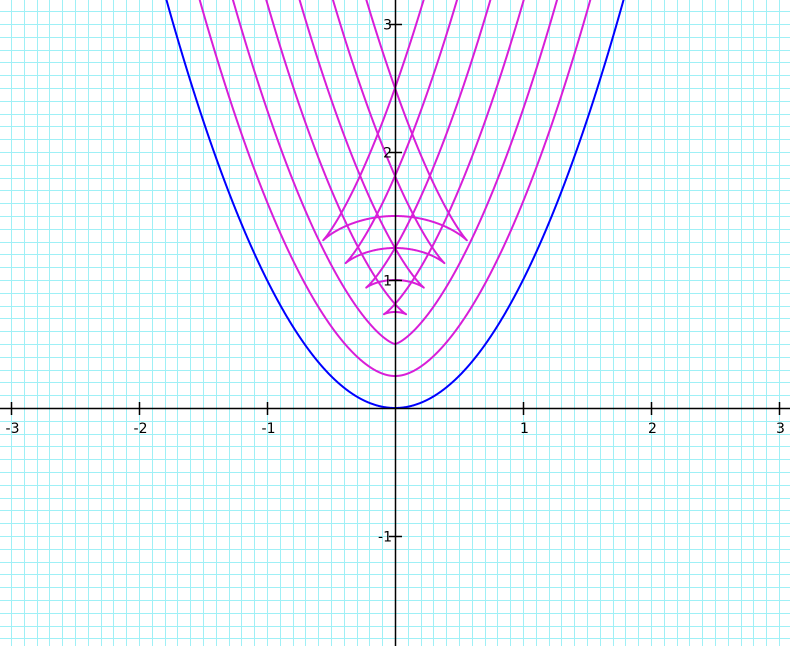  Describe the element at coordinates (780, 429) in the screenshot. I see `x-tick-label: 3` at that location.